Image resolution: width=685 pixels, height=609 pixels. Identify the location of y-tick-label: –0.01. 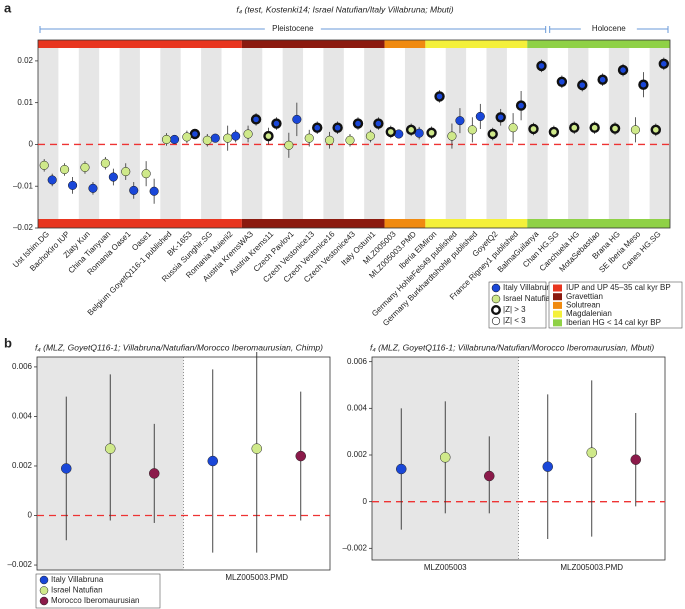
(23, 185).